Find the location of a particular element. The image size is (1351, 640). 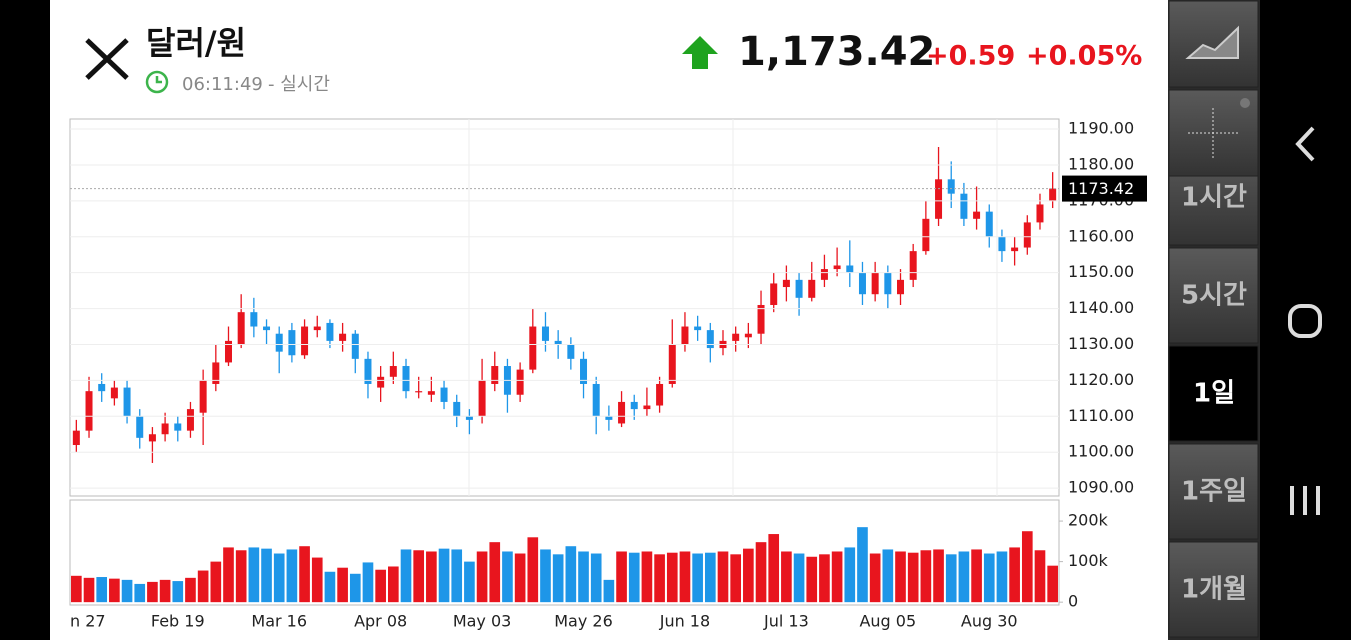

menu-label: 1일 is located at coordinates (1214, 394).